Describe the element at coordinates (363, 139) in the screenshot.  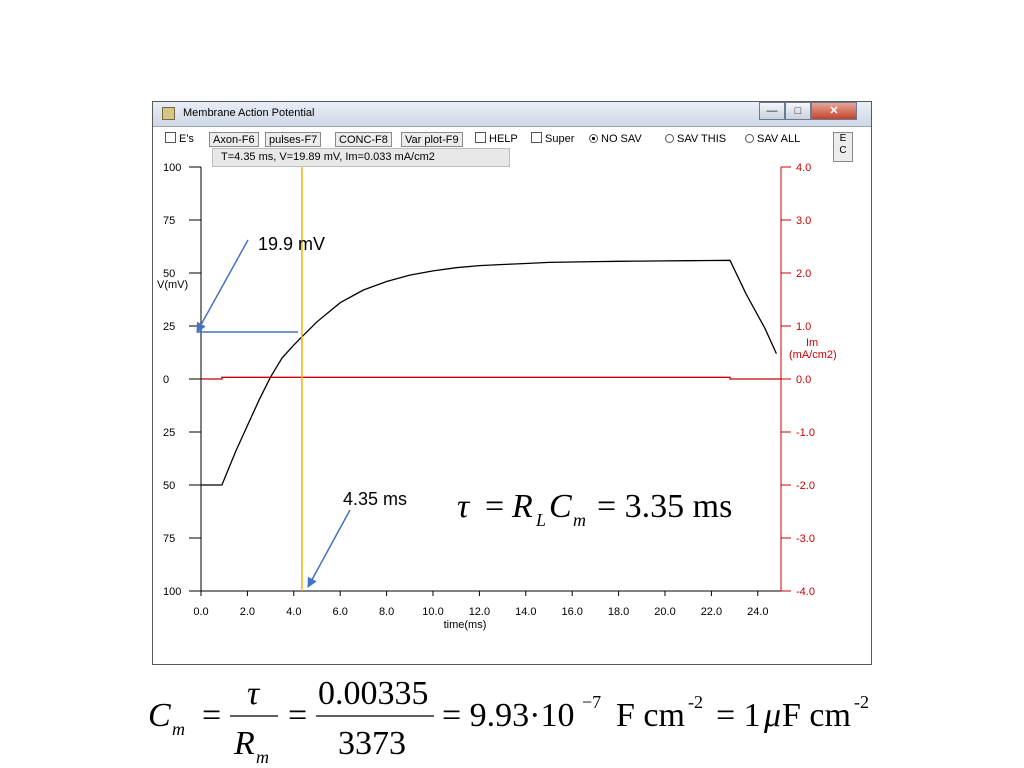
I see `conc-button: CONC-F8` at that location.